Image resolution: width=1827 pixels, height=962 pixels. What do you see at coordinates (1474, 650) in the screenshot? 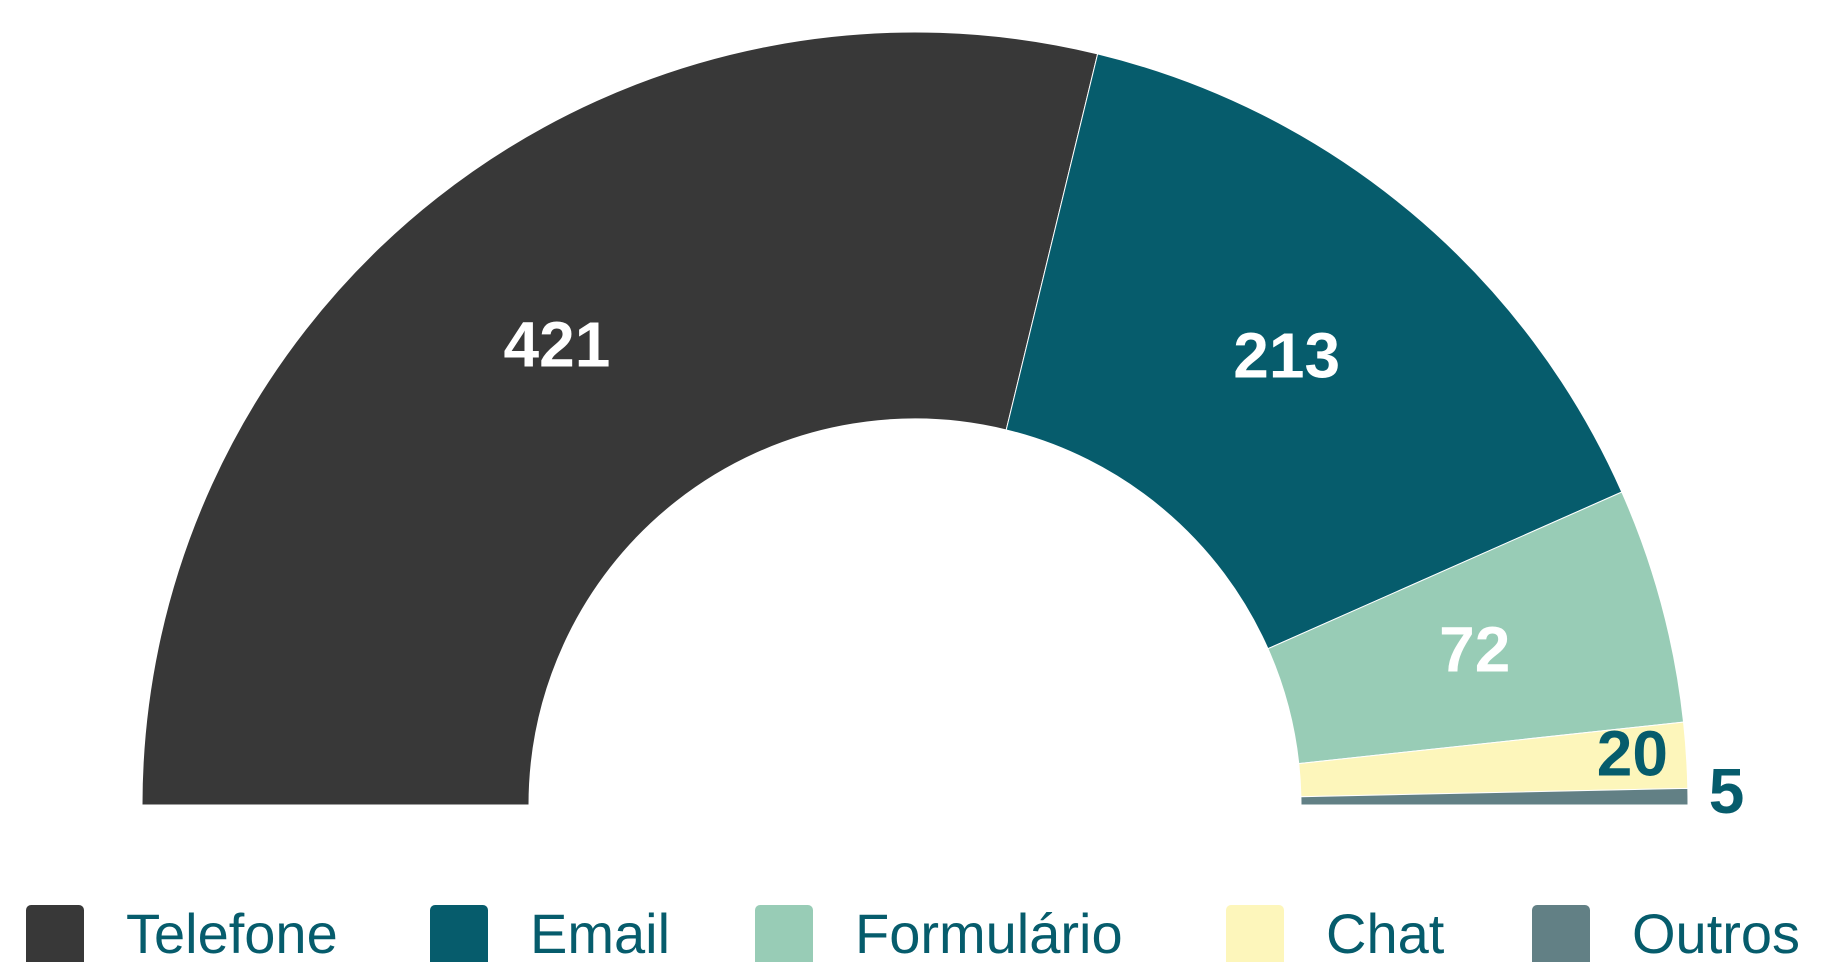
I see `value-label: 72` at bounding box center [1474, 650].